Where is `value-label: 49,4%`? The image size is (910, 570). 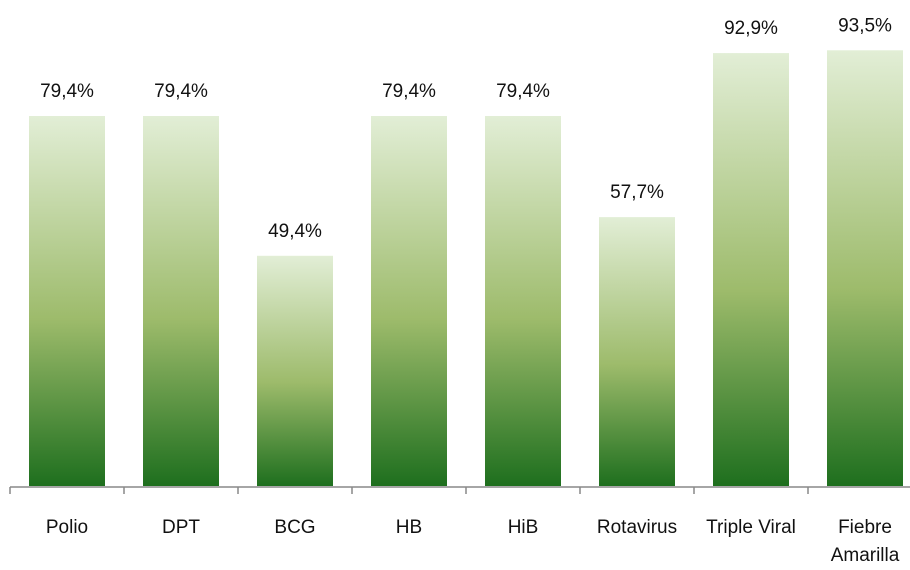
value-label: 49,4% is located at coordinates (295, 231).